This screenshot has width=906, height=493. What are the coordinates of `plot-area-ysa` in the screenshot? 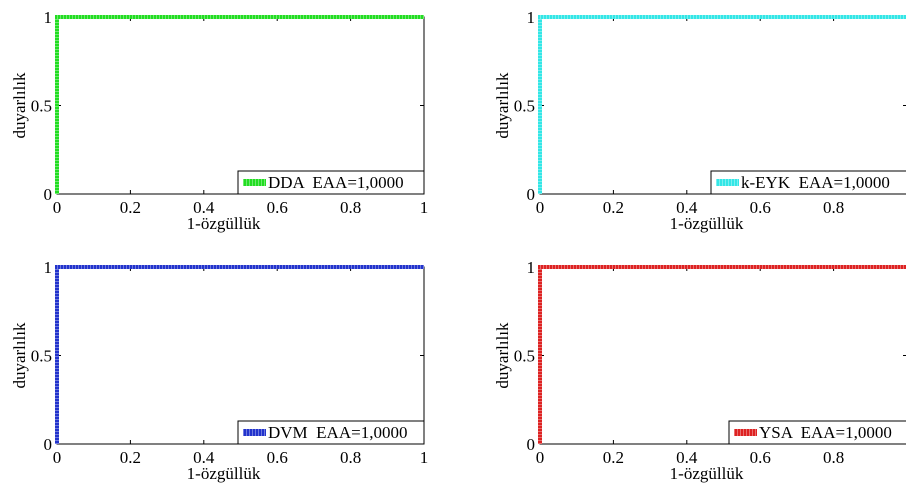 It's located at (722, 355).